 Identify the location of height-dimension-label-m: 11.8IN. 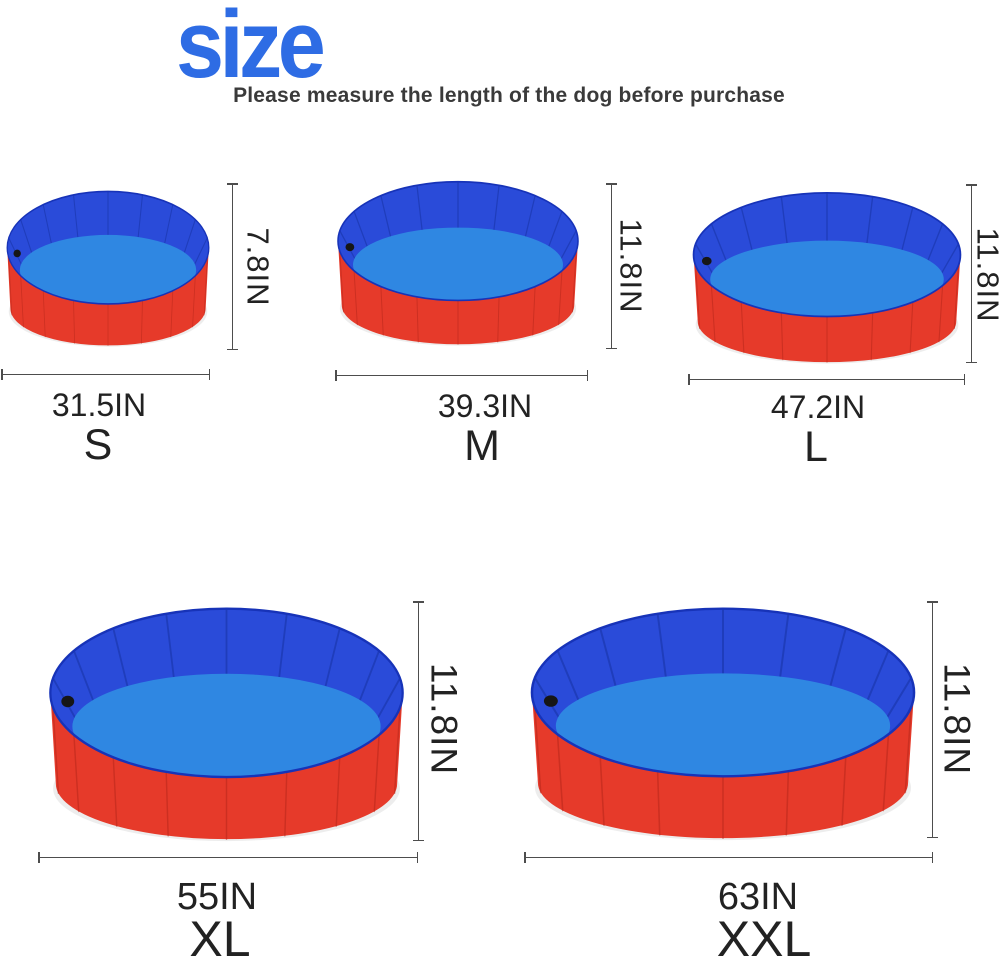
(631, 266).